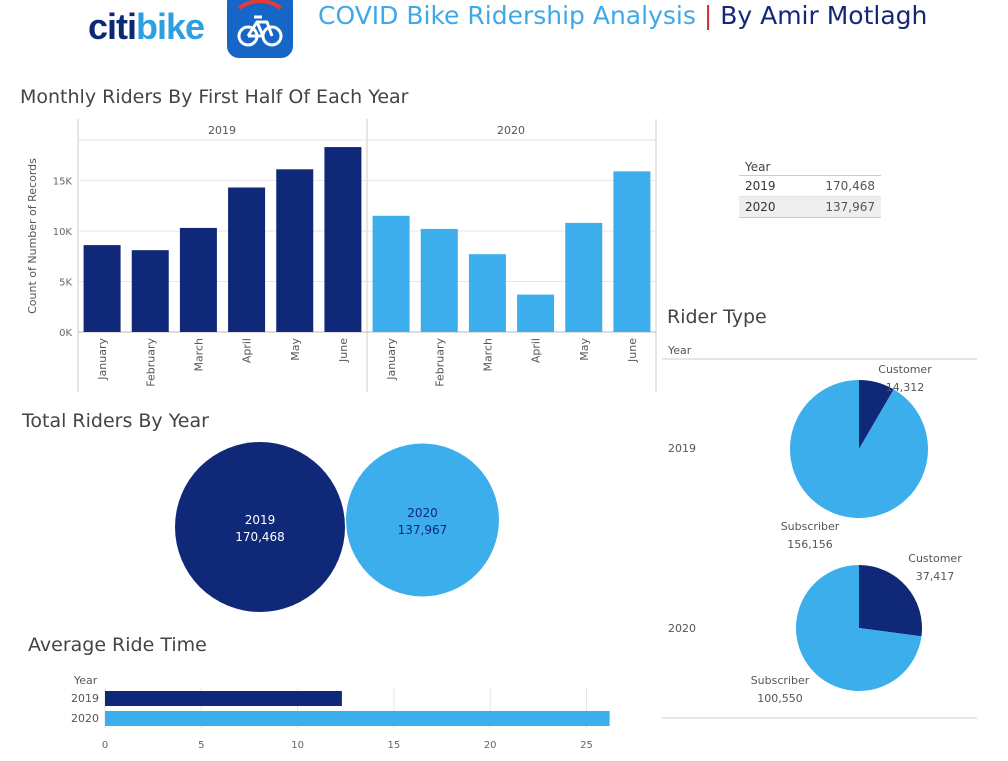 Image resolution: width=1008 pixels, height=761 pixels. What do you see at coordinates (810, 167) in the screenshot?
I see `year-table-header: Year` at bounding box center [810, 167].